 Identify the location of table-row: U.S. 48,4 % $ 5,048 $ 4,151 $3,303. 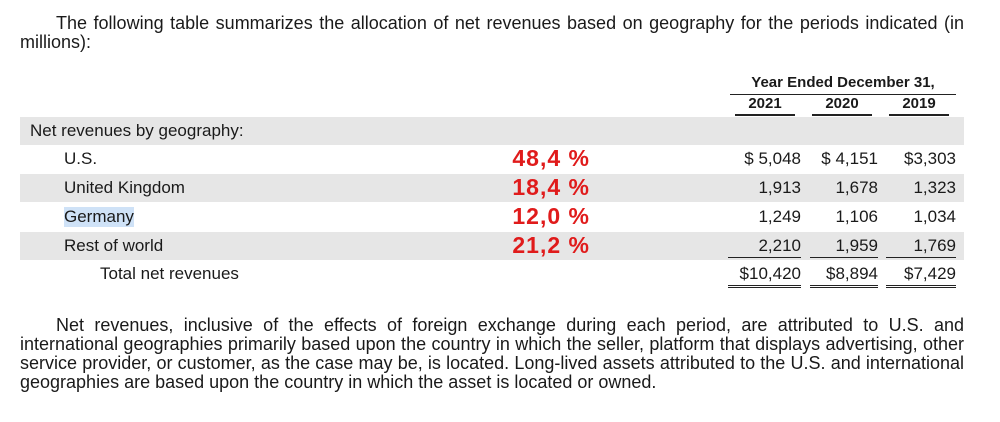
(492, 159).